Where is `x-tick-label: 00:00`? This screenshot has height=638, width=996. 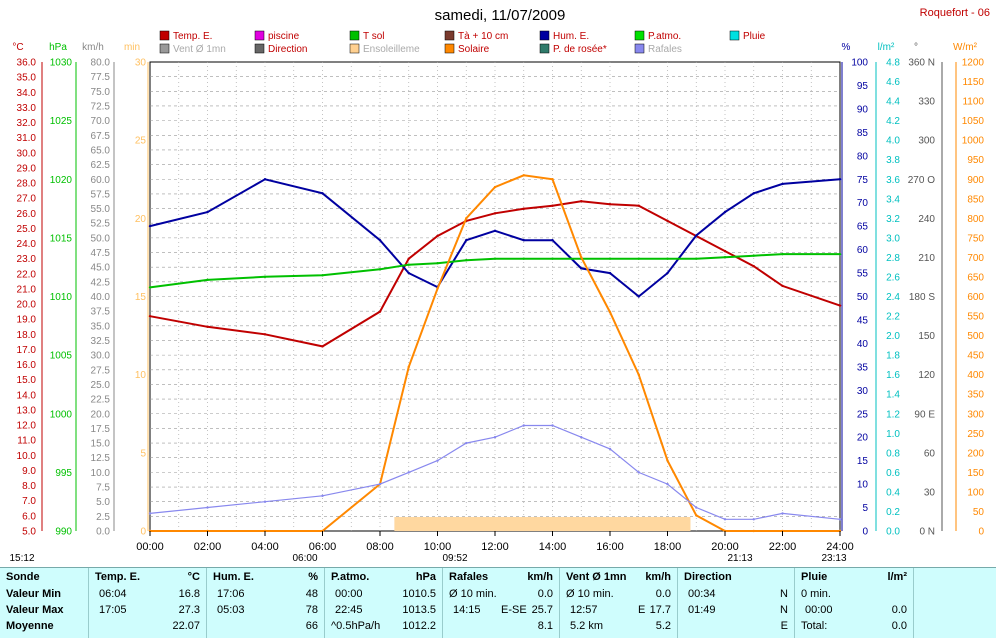 x-tick-label: 00:00 is located at coordinates (150, 547).